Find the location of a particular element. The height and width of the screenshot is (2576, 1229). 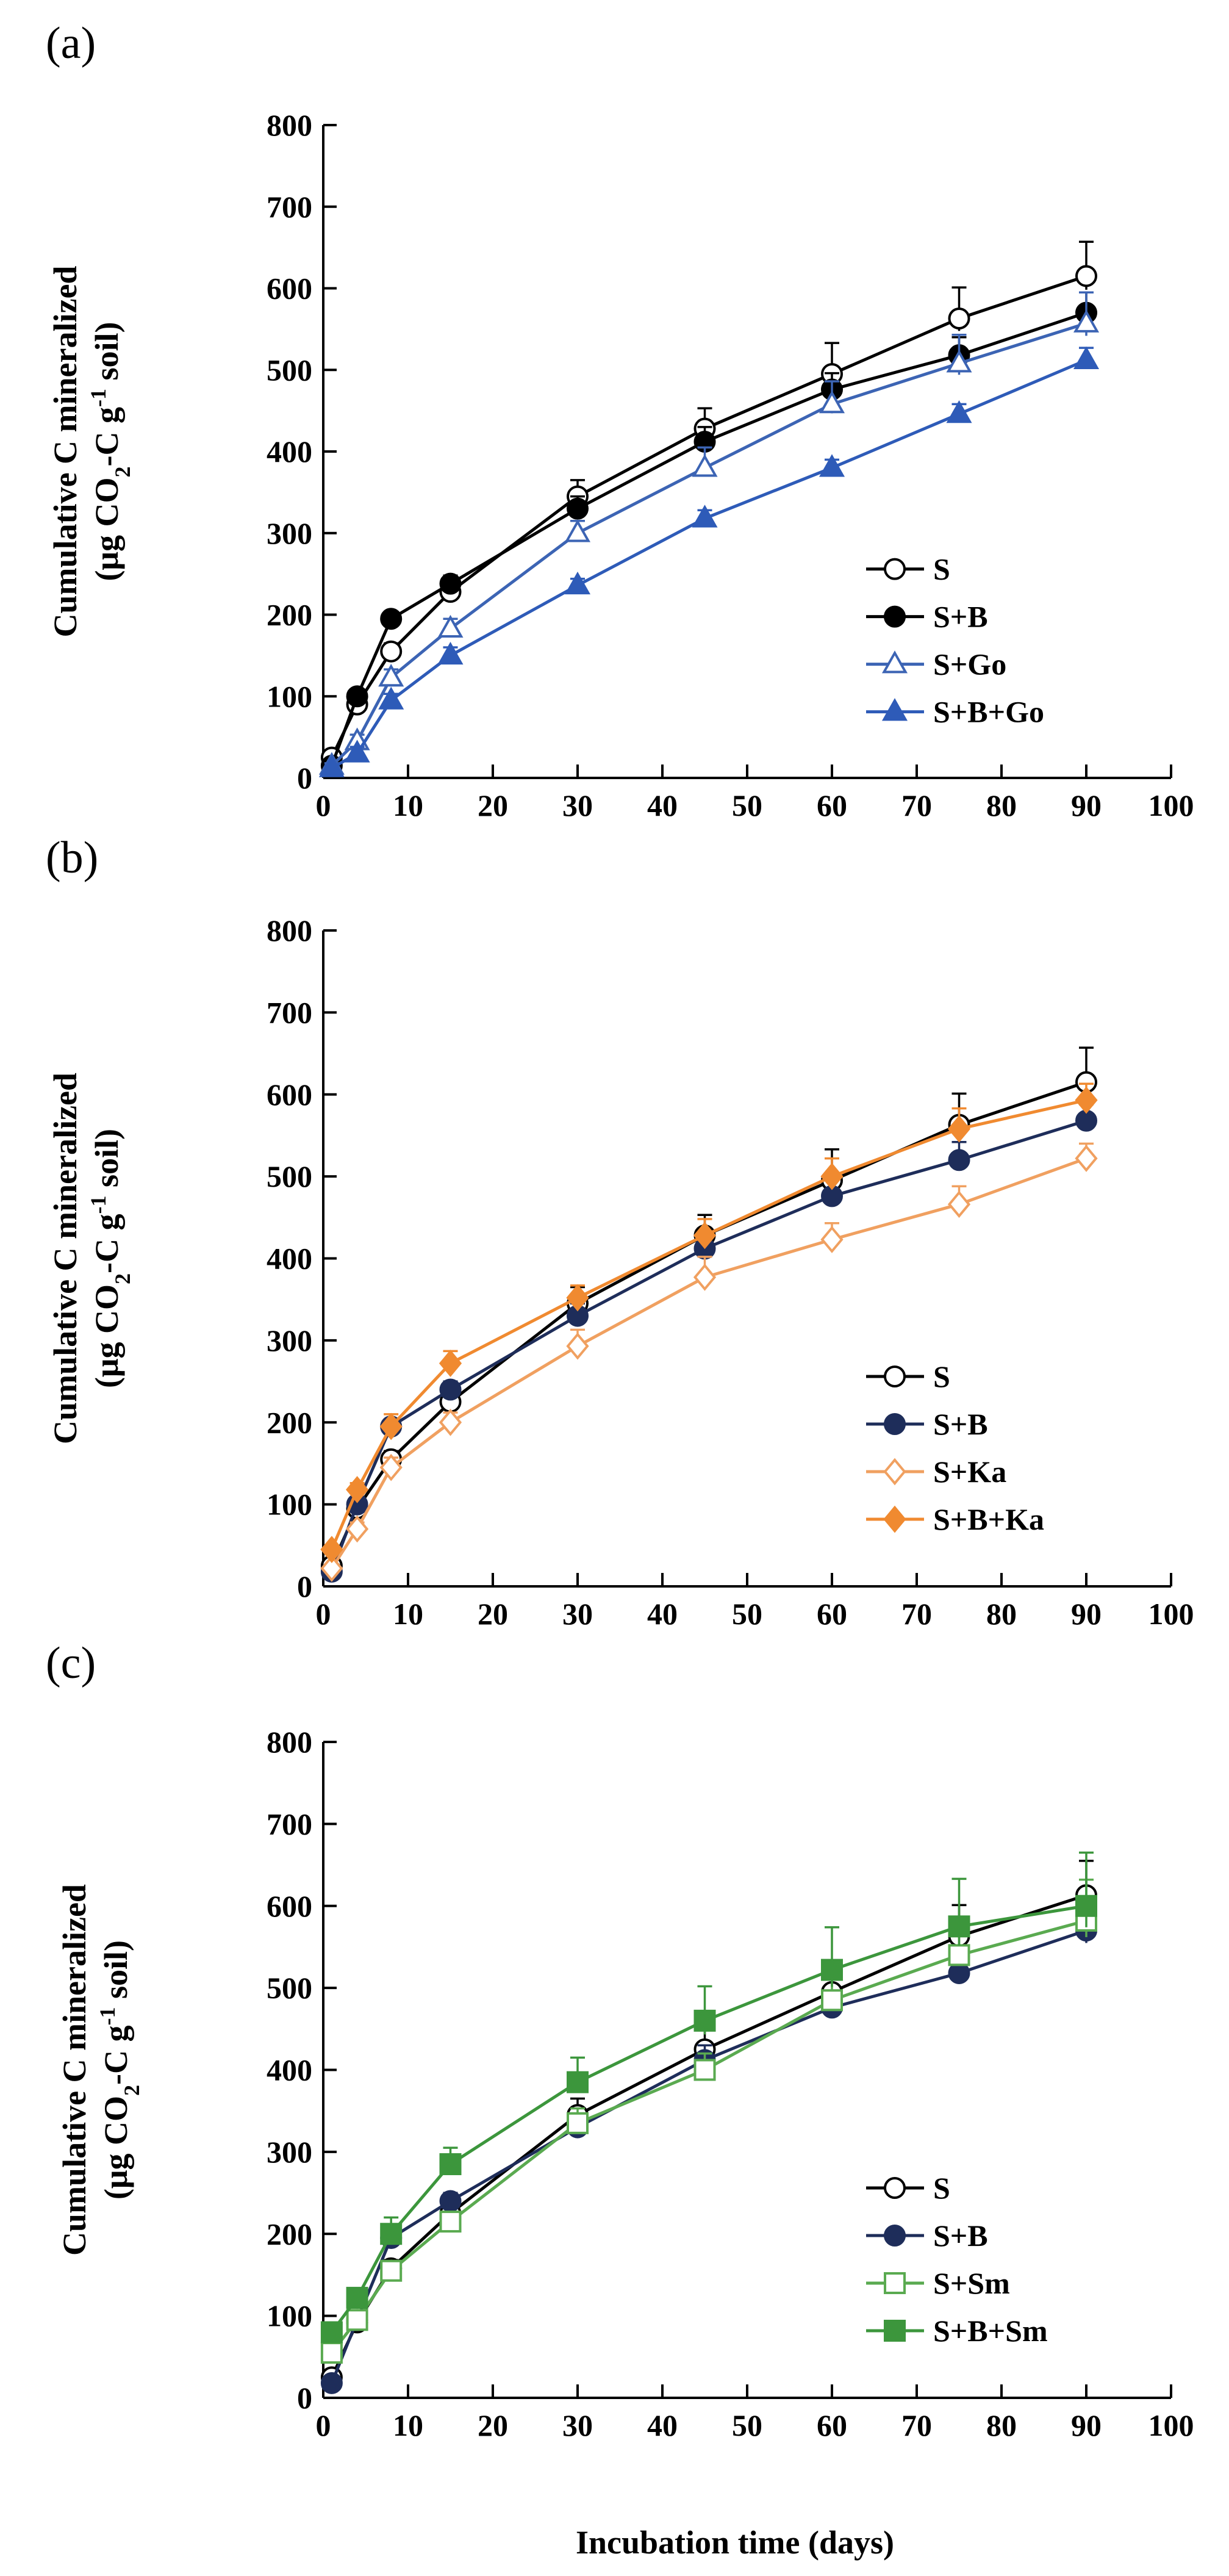

series-s is located at coordinates (708, 2124).